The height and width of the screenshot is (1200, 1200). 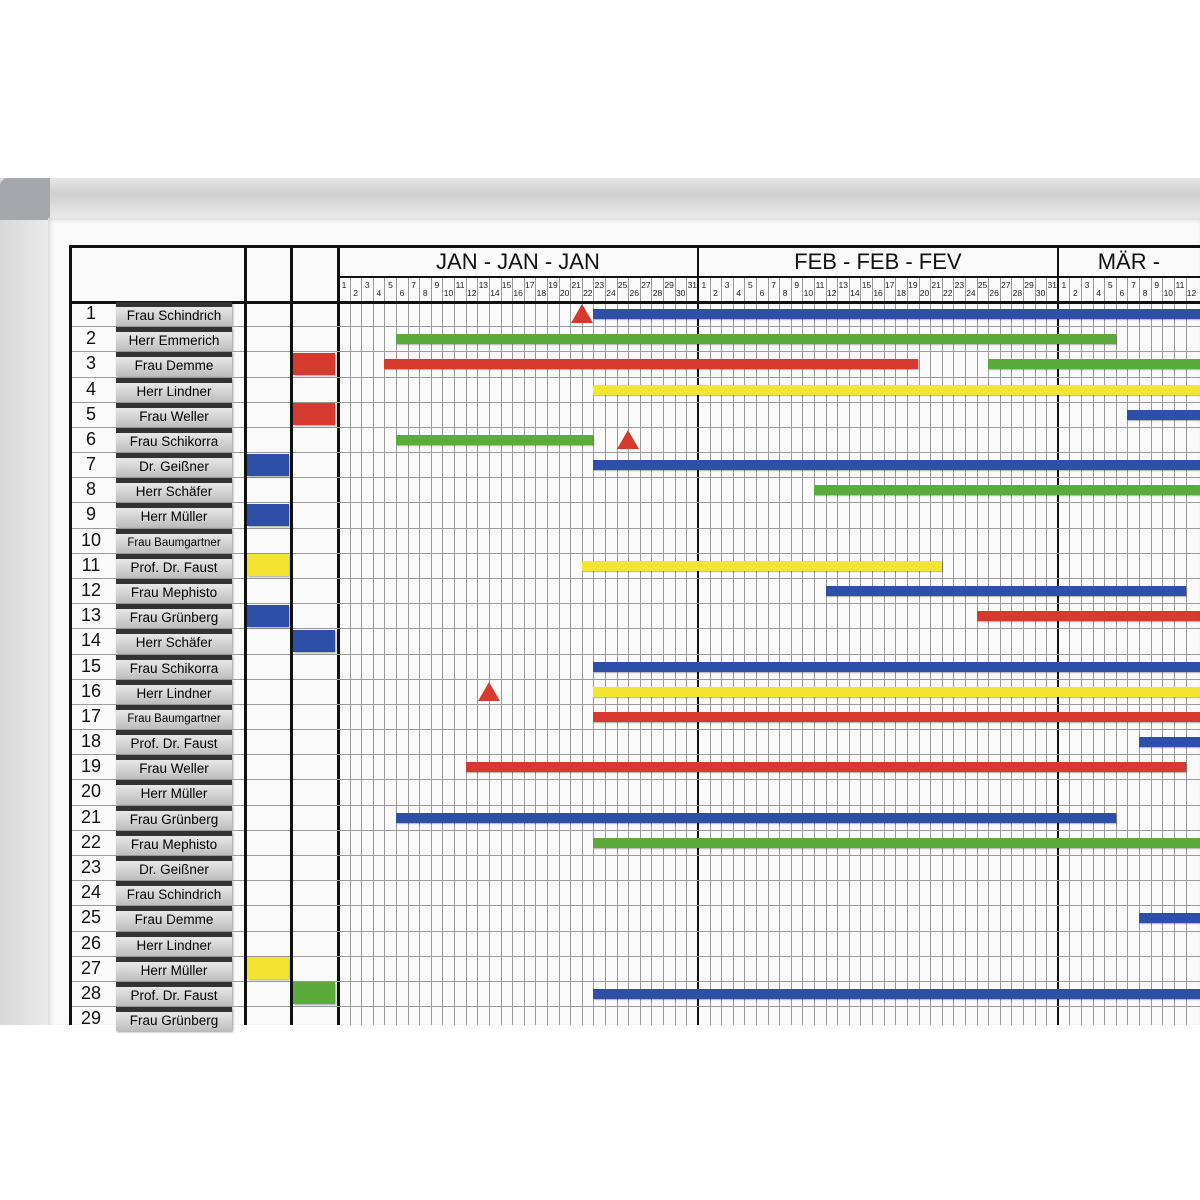 What do you see at coordinates (90, 363) in the screenshot?
I see `row-number: 3` at bounding box center [90, 363].